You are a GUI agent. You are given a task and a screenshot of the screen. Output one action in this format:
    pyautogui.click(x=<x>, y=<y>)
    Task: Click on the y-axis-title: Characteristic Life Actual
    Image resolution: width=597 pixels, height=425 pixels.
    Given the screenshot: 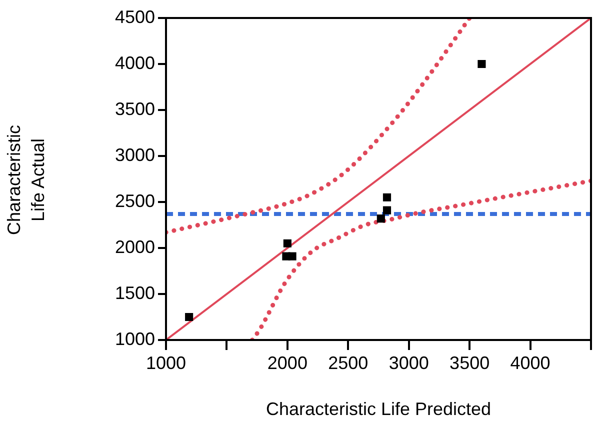 What is the action you would take?
    pyautogui.click(x=26, y=181)
    